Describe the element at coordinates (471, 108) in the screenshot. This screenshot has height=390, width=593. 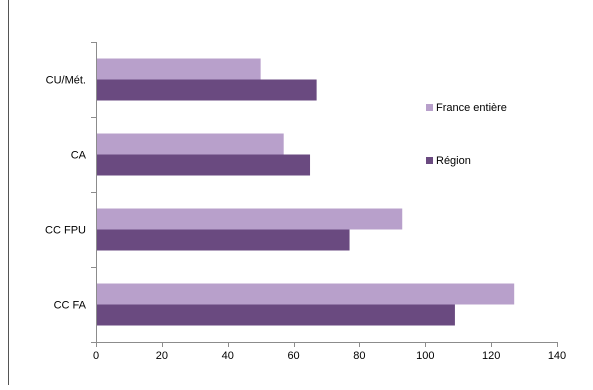
I see `legend-label-france-entiere: France entière` at that location.